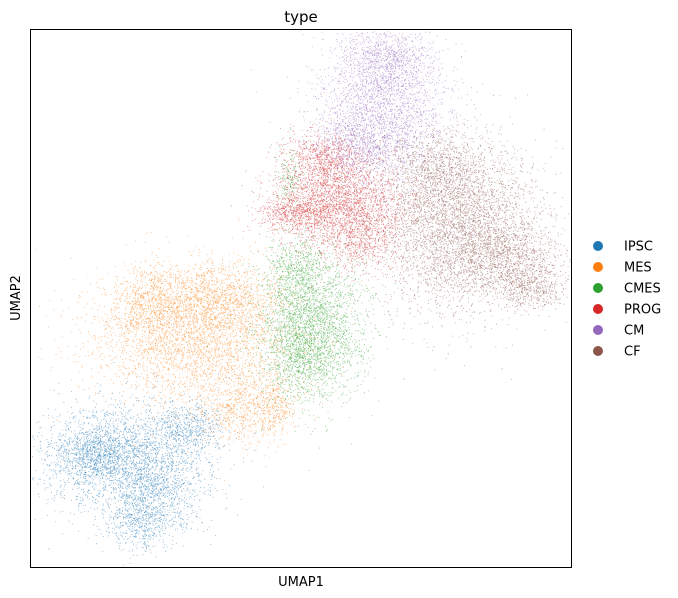 The height and width of the screenshot is (598, 678). Describe the element at coordinates (634, 331) in the screenshot. I see `legend-label-cm: CM` at that location.